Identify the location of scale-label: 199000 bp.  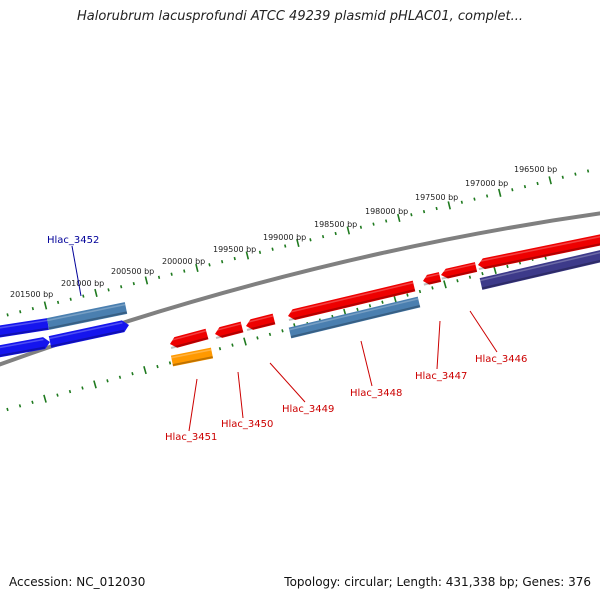
(284, 237).